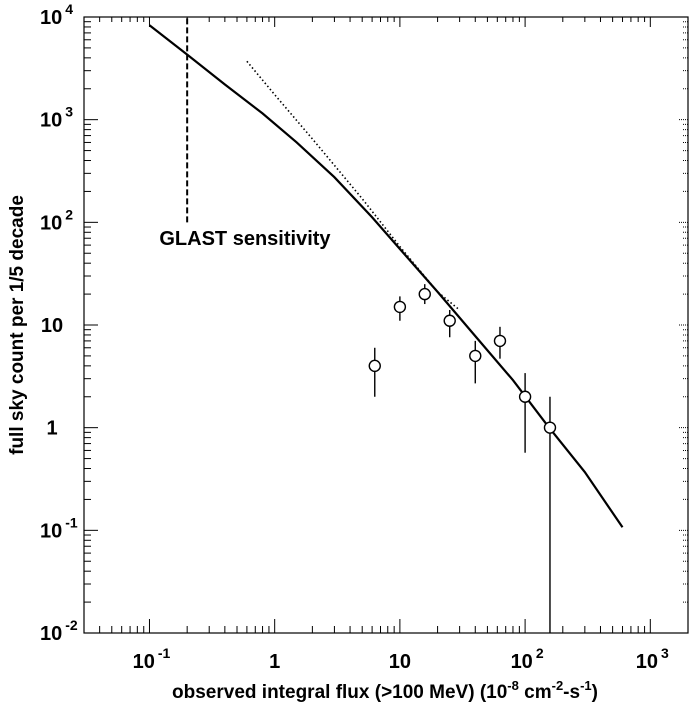 The image size is (692, 707). What do you see at coordinates (400, 662) in the screenshot?
I see `x-tick-label: 10` at bounding box center [400, 662].